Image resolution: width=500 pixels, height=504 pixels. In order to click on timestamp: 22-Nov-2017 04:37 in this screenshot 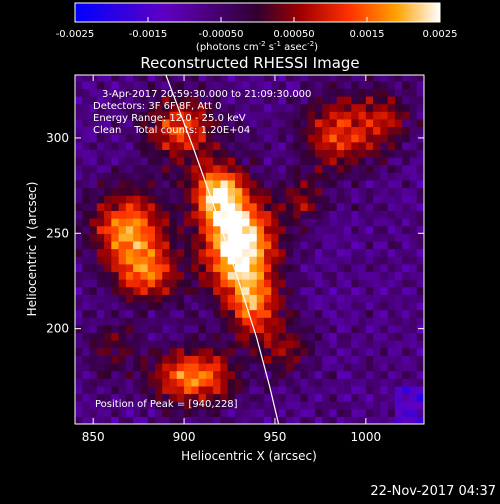, I will do `click(433, 491)`.